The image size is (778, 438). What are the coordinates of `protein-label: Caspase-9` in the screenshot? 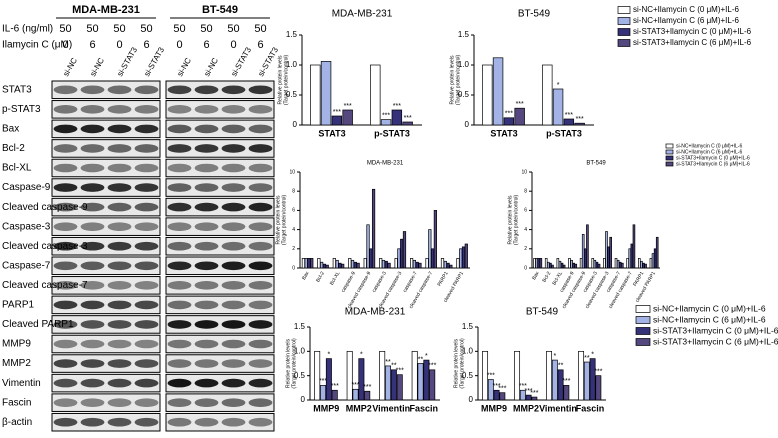 It's located at (26, 187).